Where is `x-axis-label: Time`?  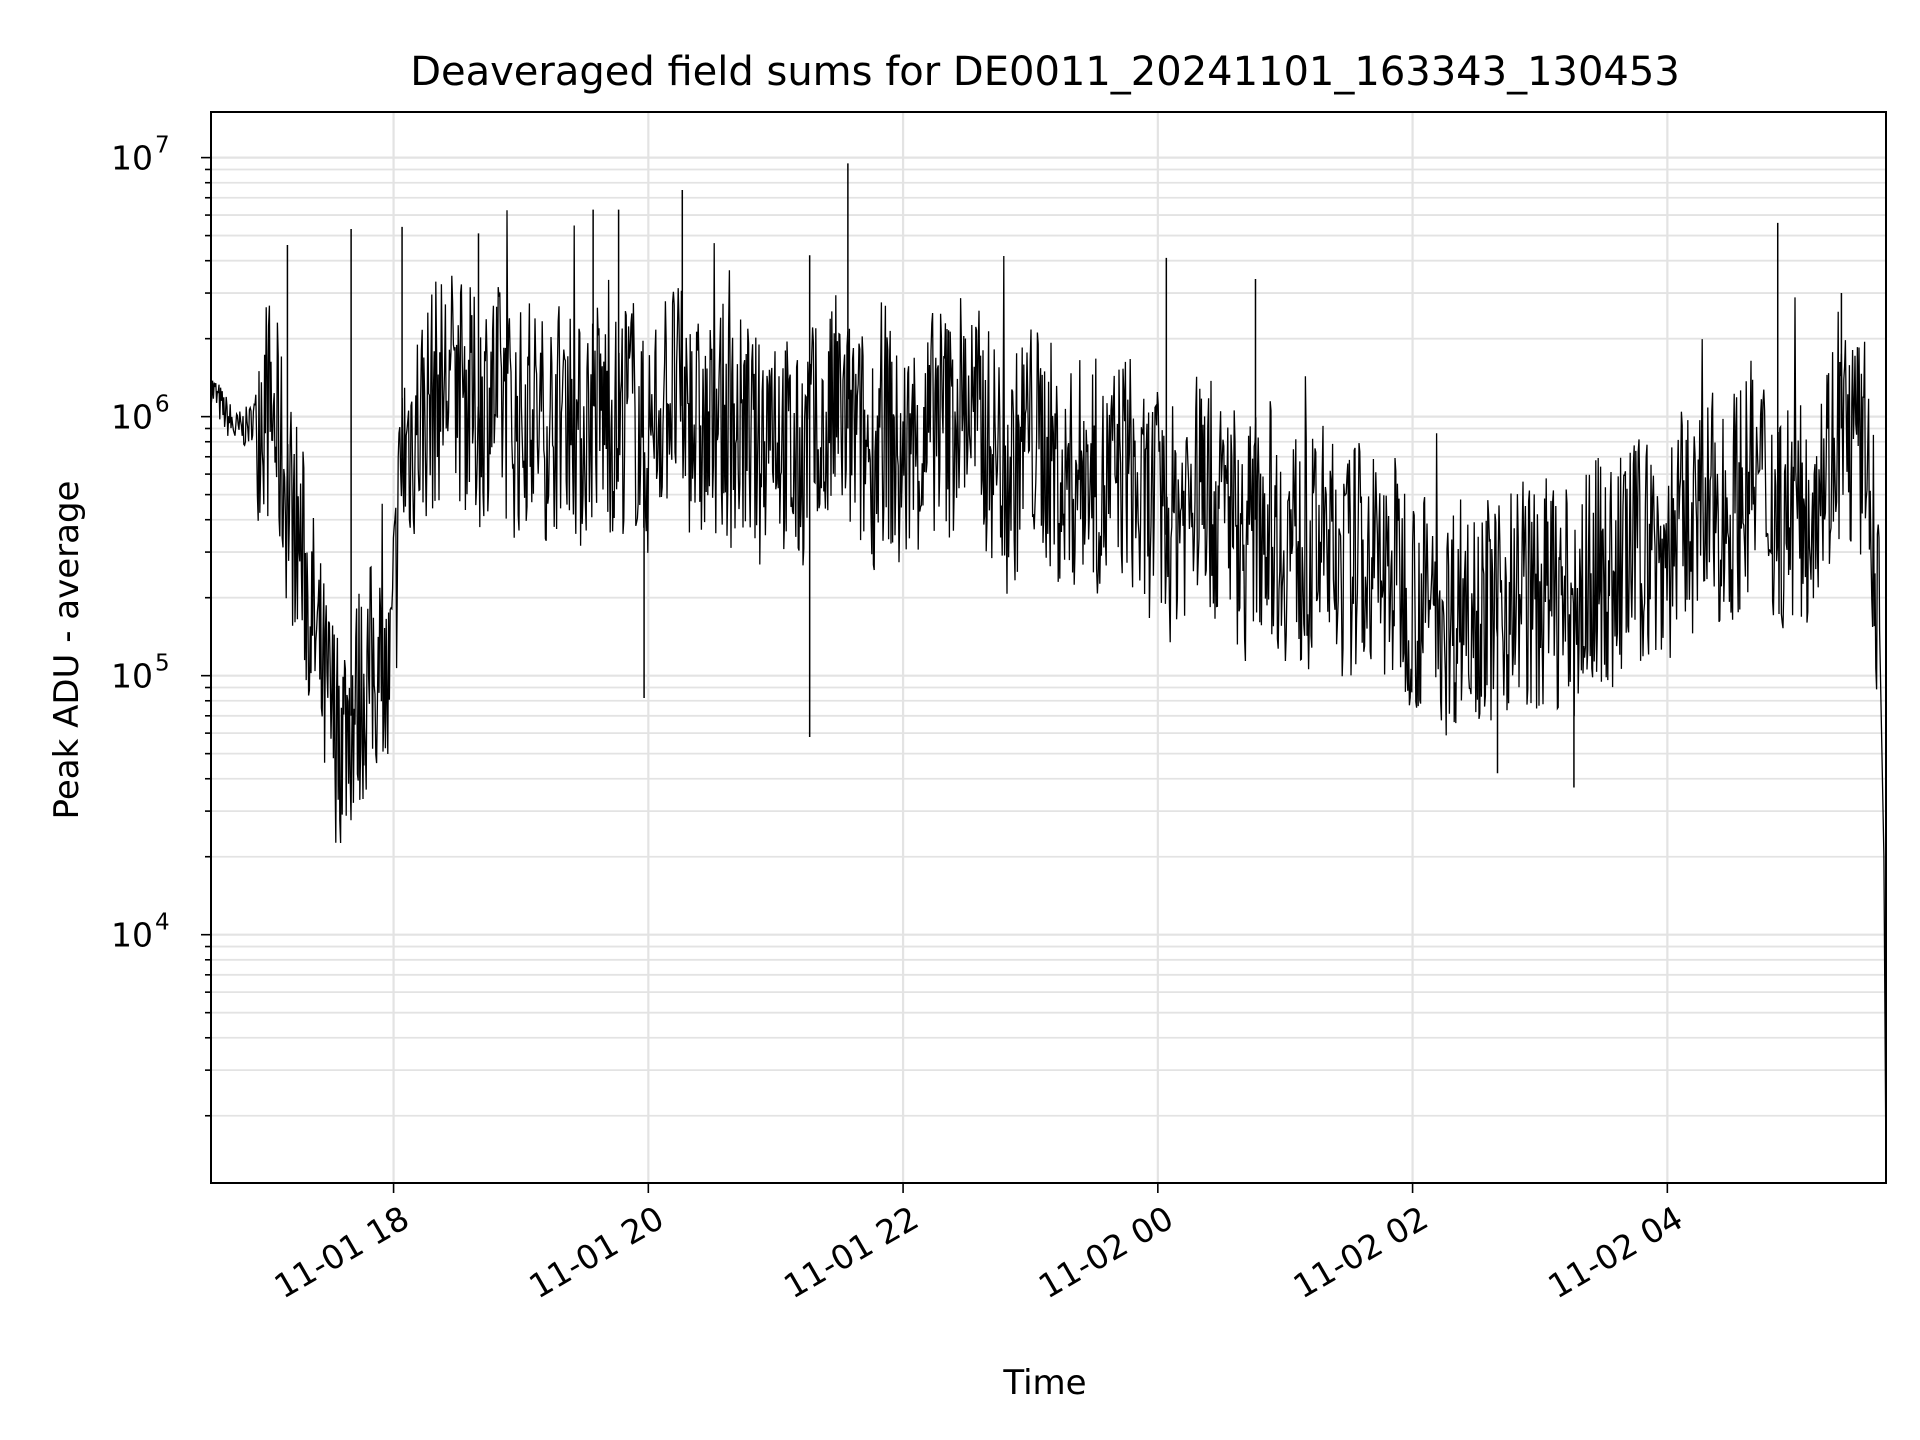 x-axis-label: Time is located at coordinates (1044, 1383).